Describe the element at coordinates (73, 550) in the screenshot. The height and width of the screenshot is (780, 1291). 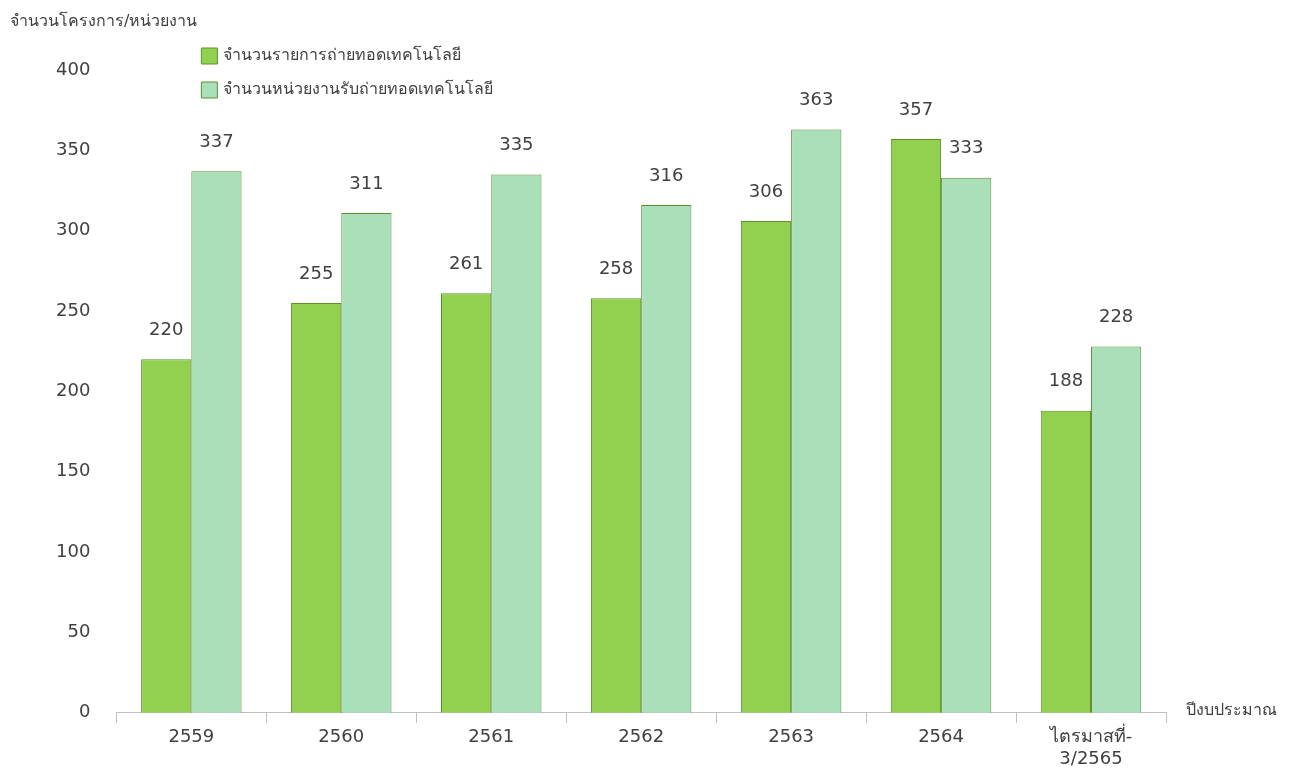
I see `y-tick-label: 100` at that location.